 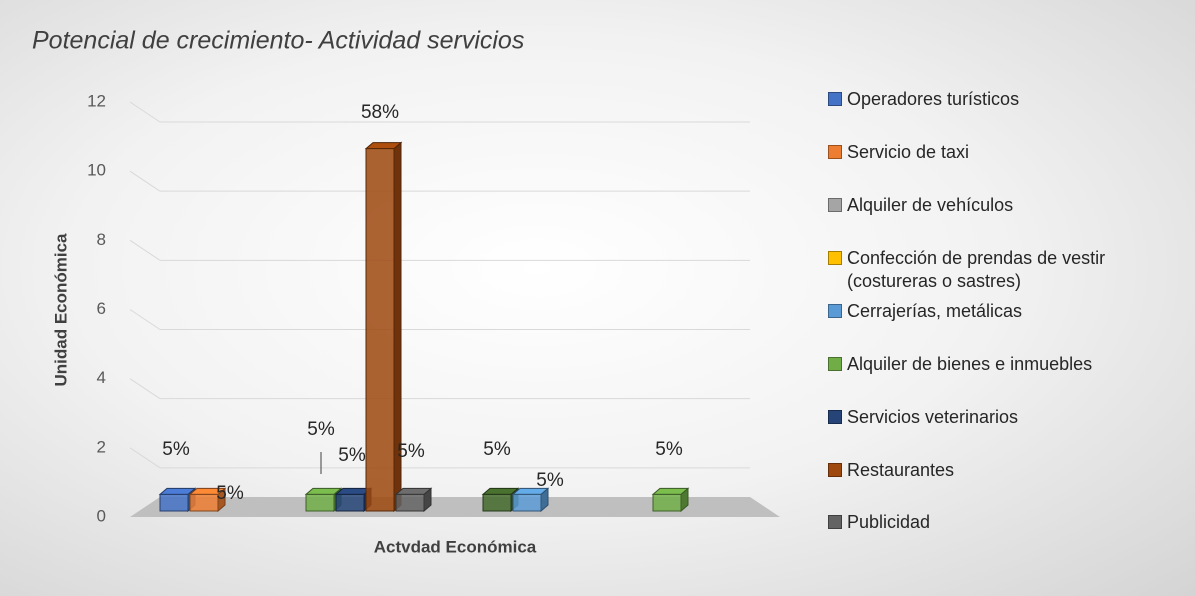 I want to click on legend-item: Restaurantes, so click(x=1000, y=470).